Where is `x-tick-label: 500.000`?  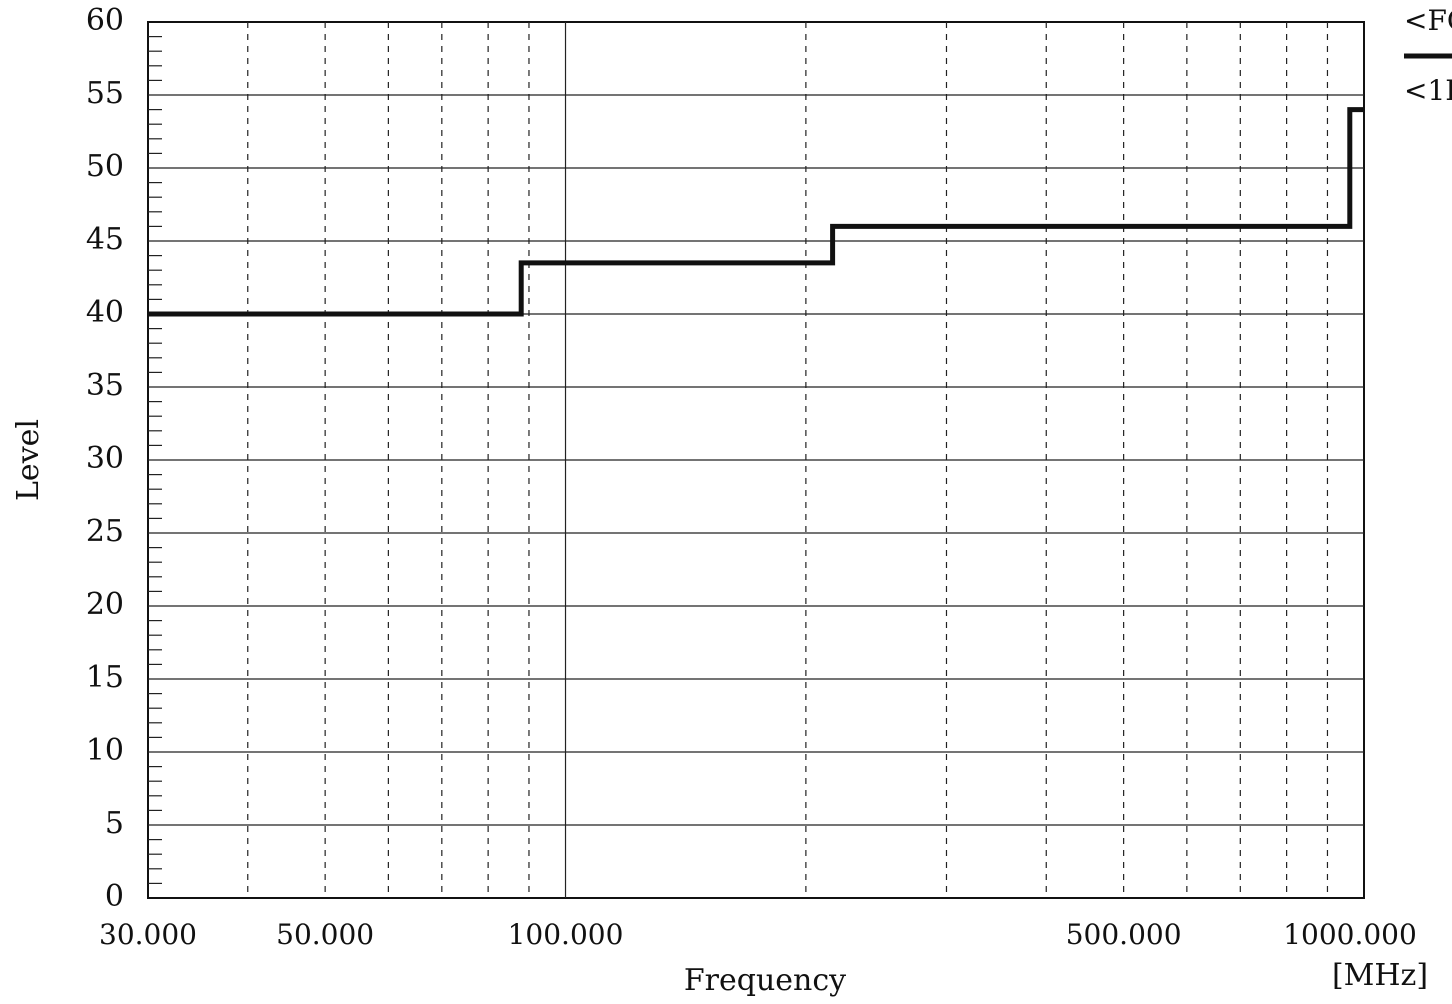
x-tick-label: 500.000 is located at coordinates (1124, 934).